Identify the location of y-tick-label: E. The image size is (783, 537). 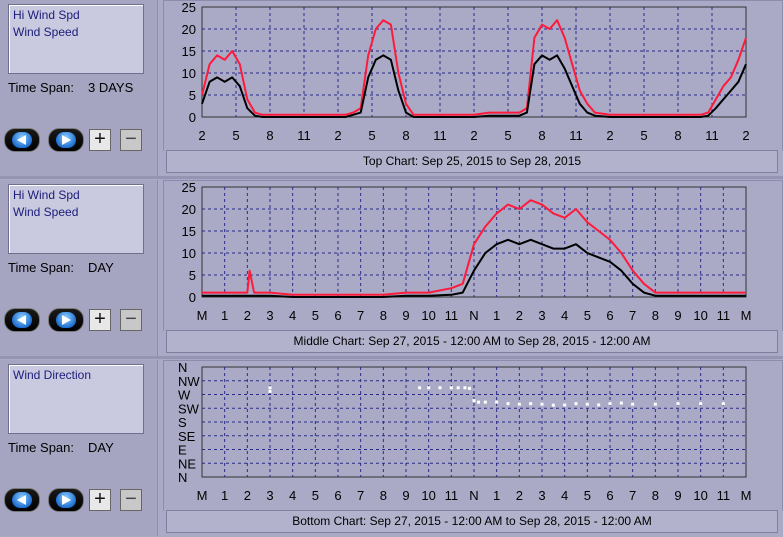
(182, 450).